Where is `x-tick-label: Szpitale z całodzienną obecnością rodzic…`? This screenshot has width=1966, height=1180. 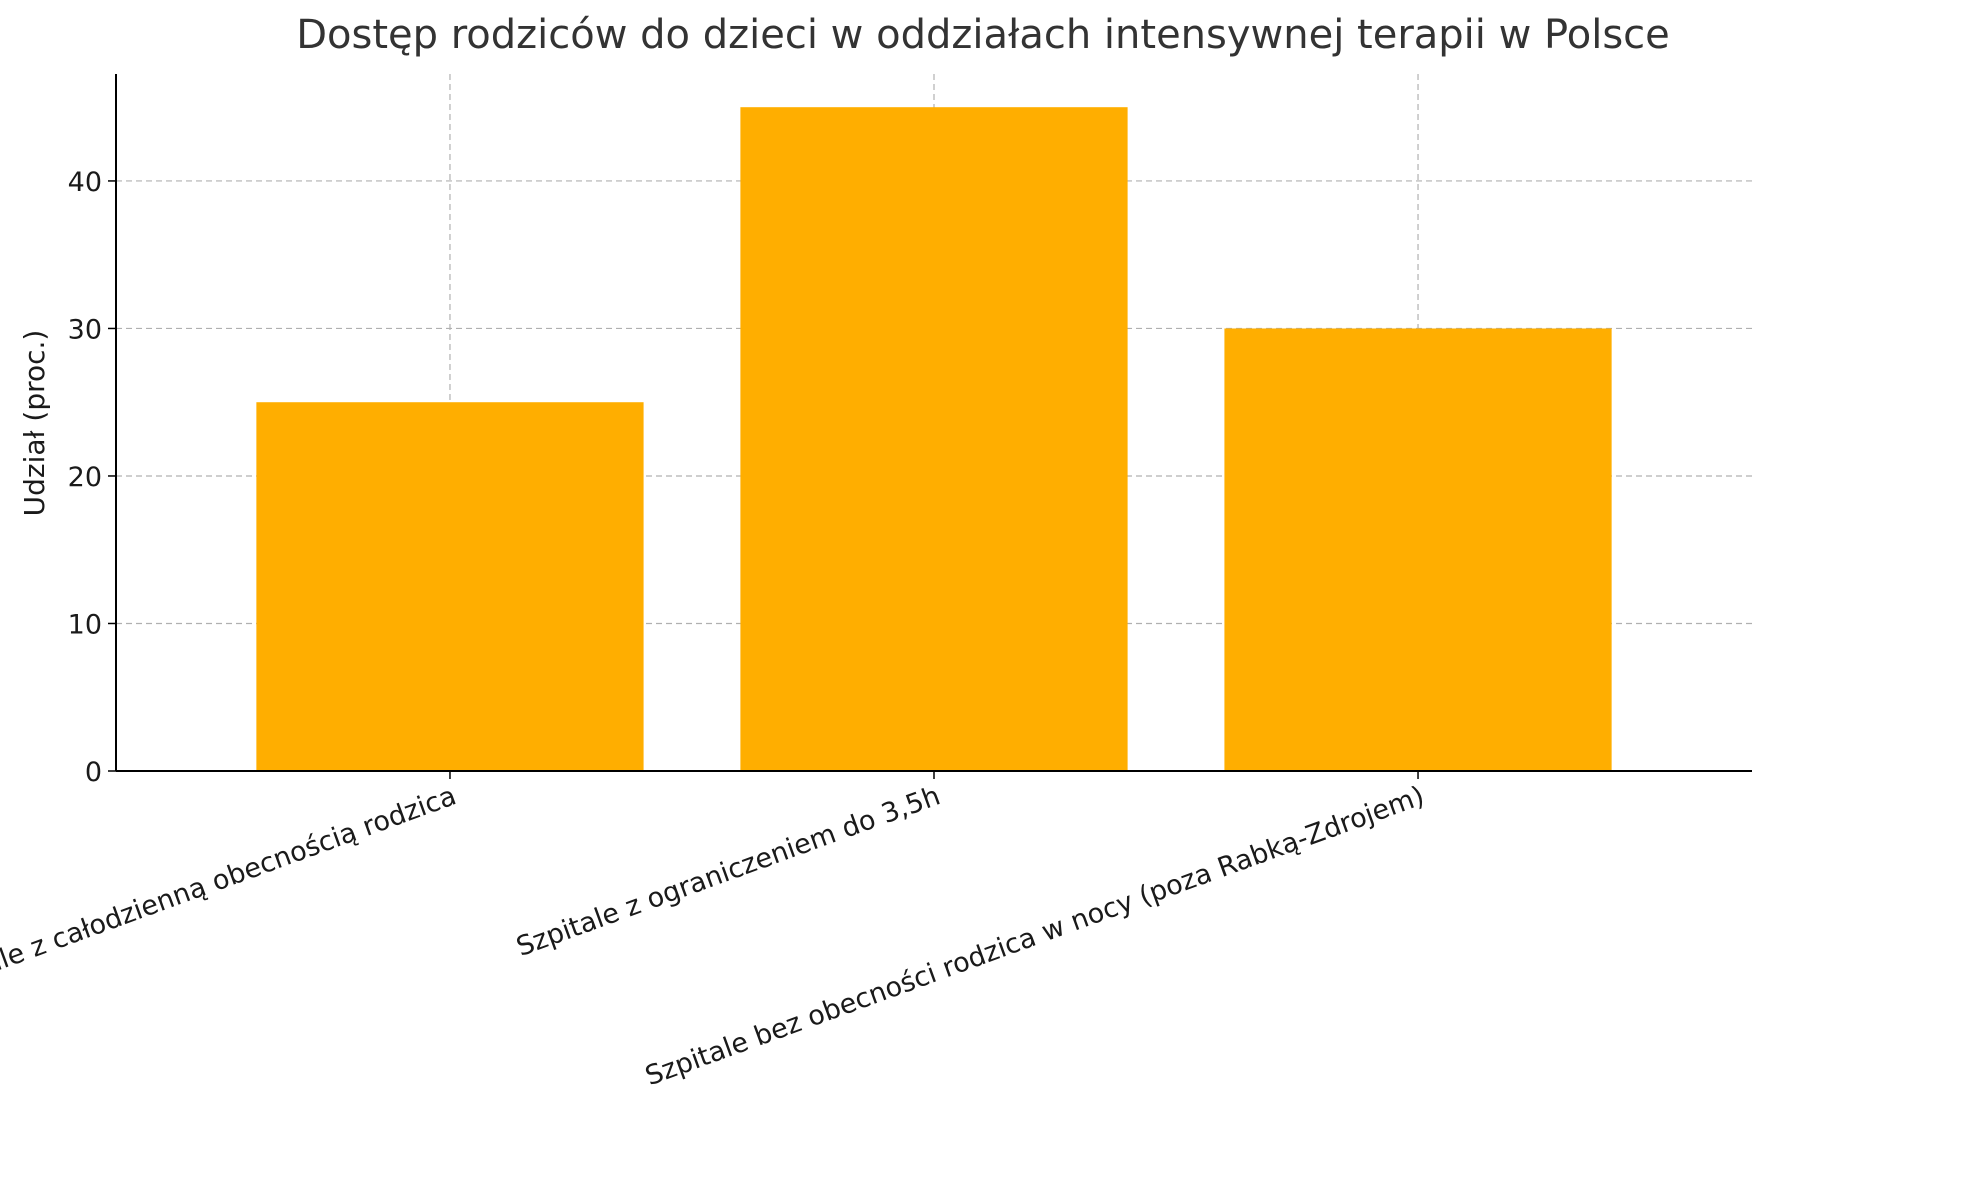 x-tick-label: Szpitale z całodzienną obecnością rodzic… is located at coordinates (230, 891).